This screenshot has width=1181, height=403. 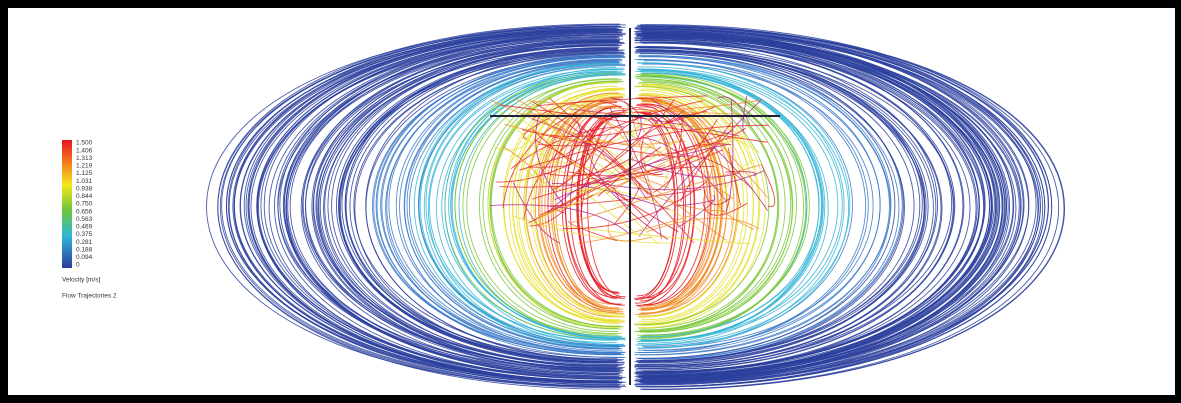 What do you see at coordinates (84, 227) in the screenshot?
I see `color-bar-label: 0.469` at bounding box center [84, 227].